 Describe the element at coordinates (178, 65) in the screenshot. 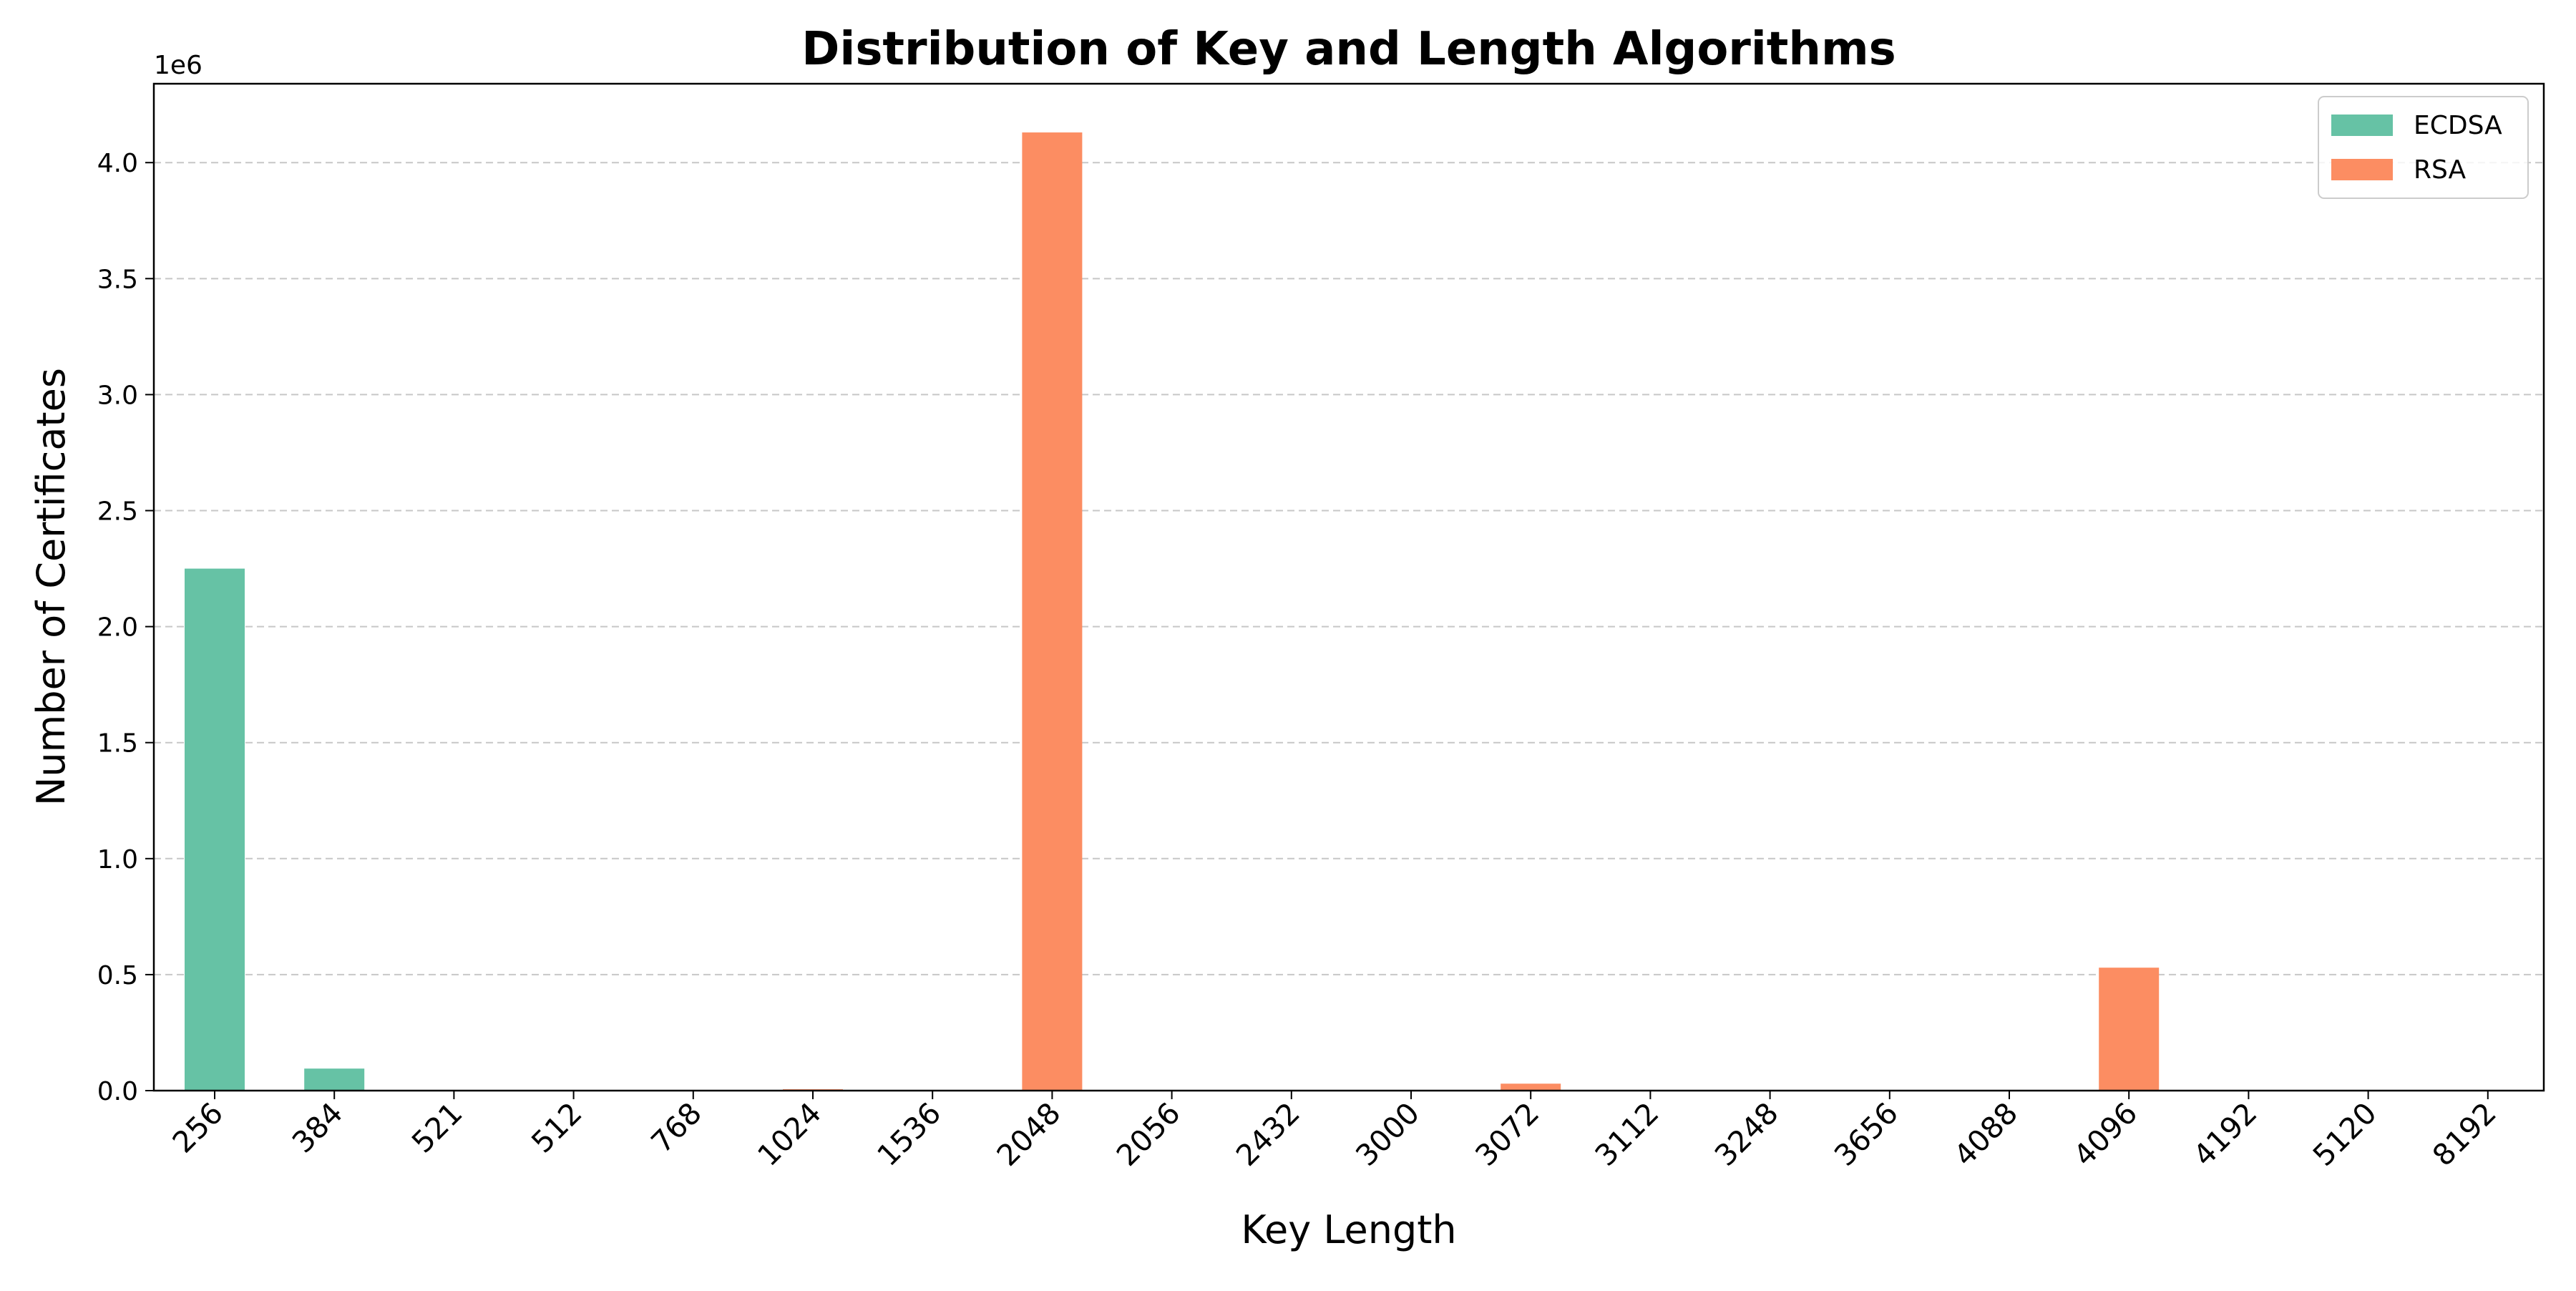

I see `y-axis-offset-label: 1e6` at that location.